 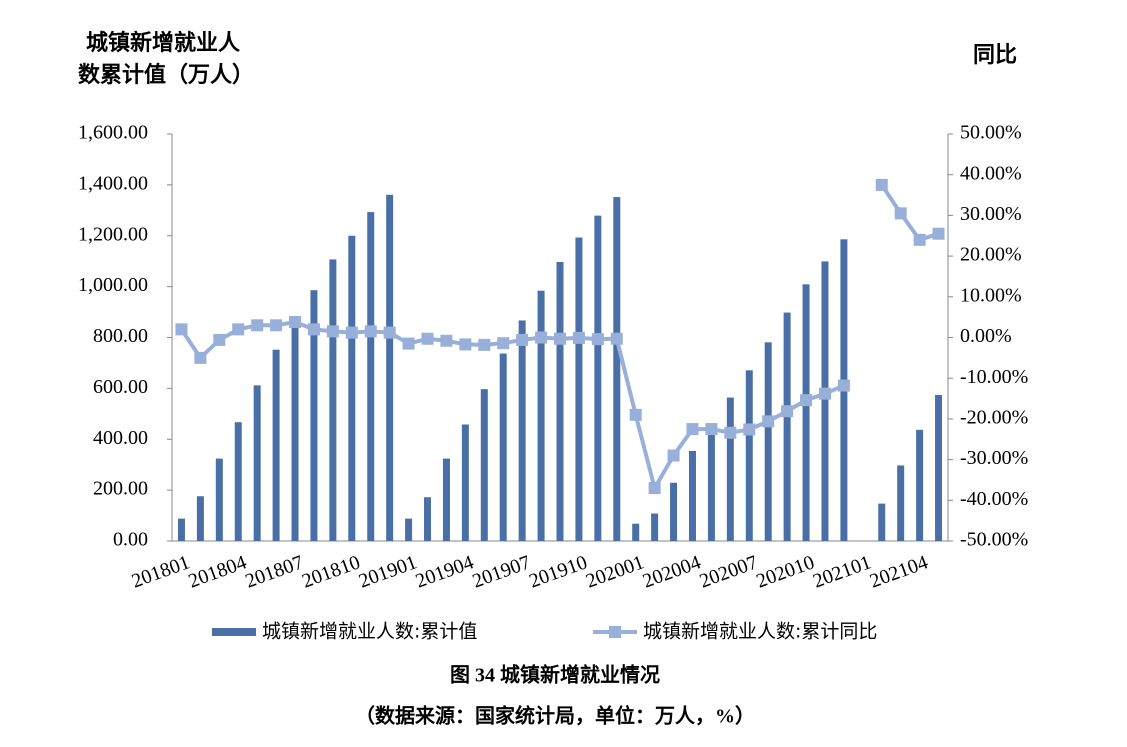 What do you see at coordinates (991, 255) in the screenshot?
I see `y2-tick-label: 20.00%` at bounding box center [991, 255].